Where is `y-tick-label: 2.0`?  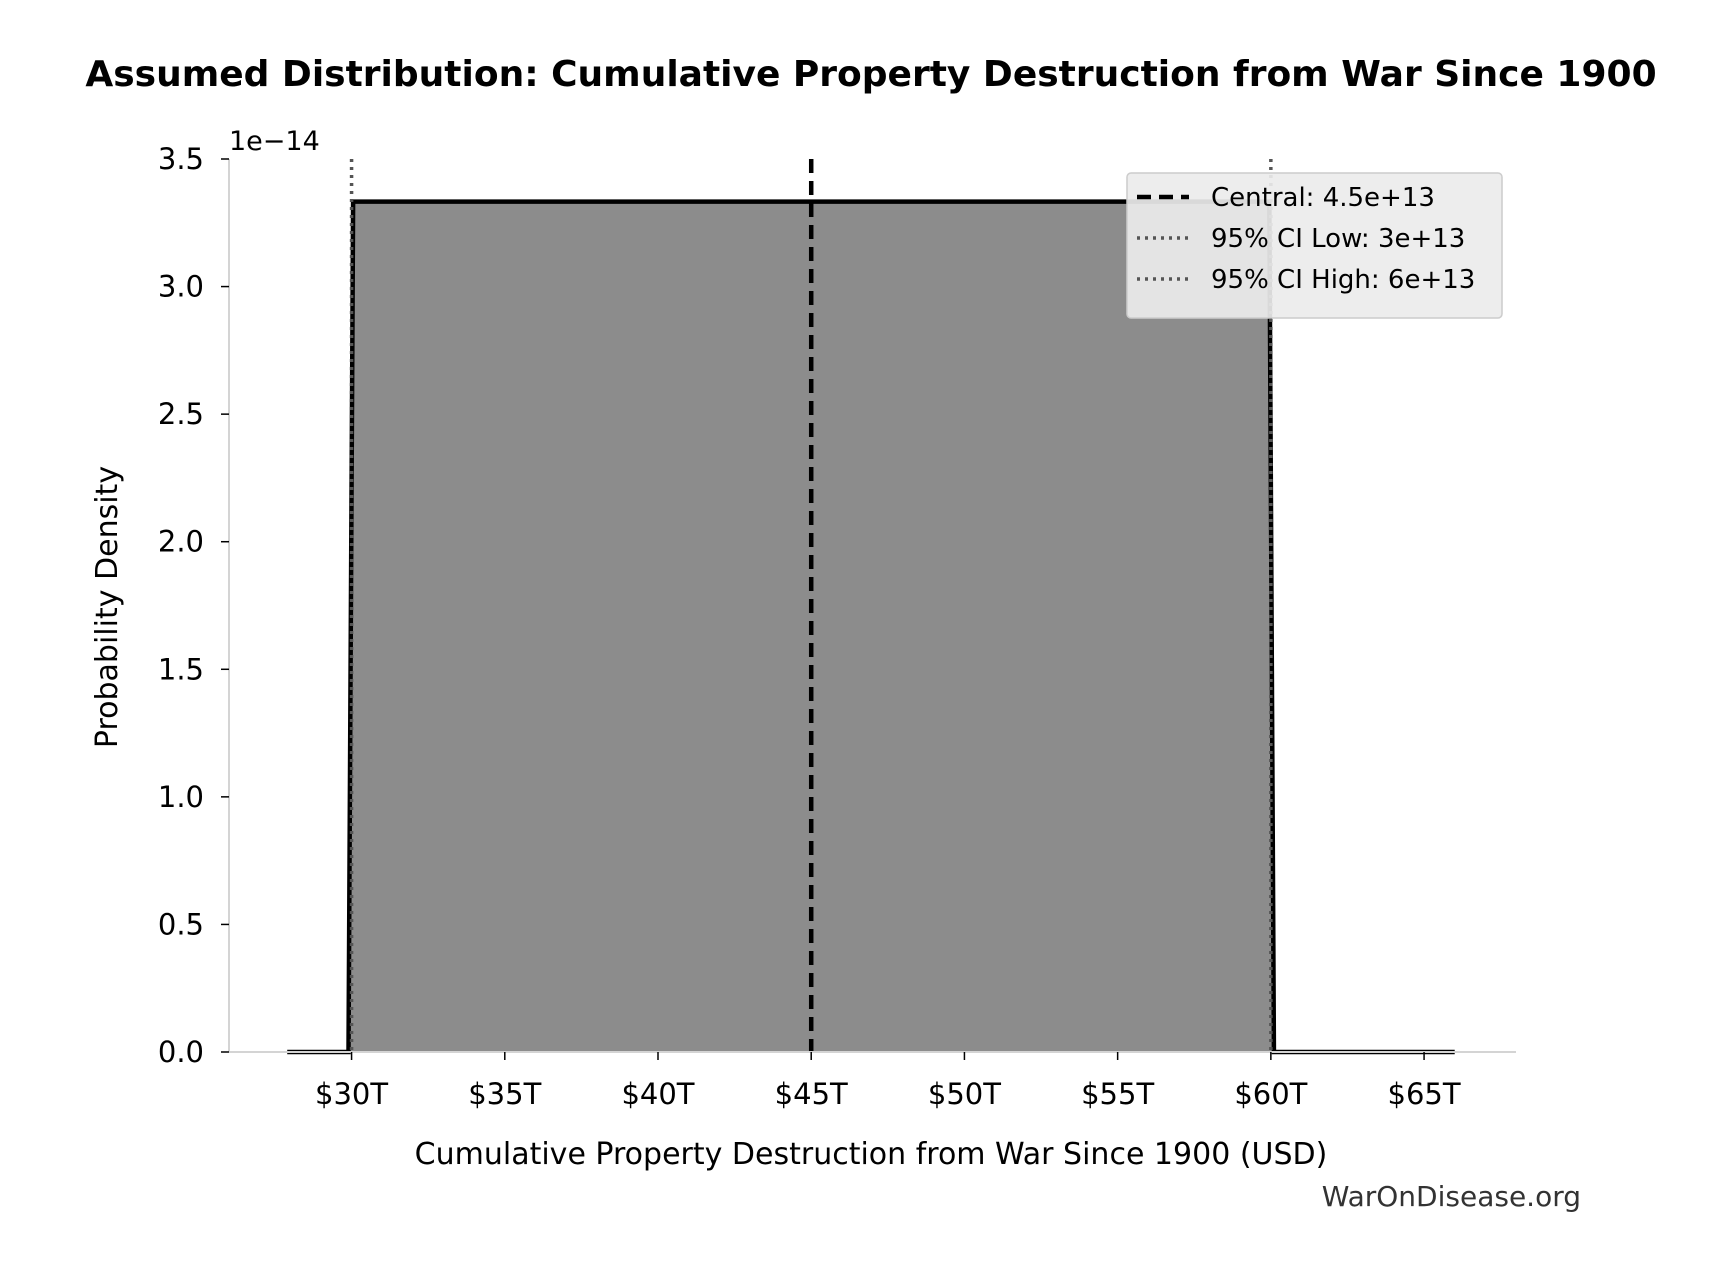 y-tick-label: 2.0 is located at coordinates (181, 542).